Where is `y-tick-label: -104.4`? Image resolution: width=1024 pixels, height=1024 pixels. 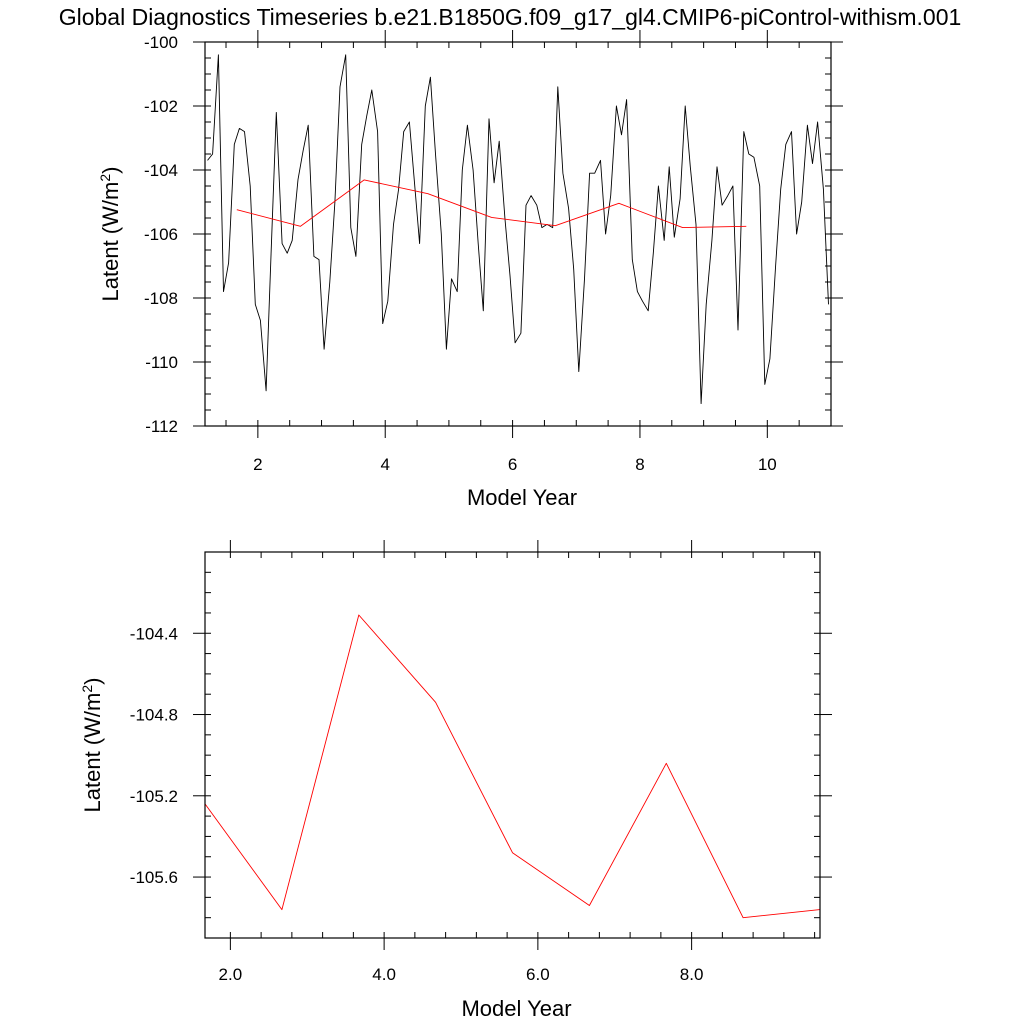 y-tick-label: -104.4 is located at coordinates (154, 633).